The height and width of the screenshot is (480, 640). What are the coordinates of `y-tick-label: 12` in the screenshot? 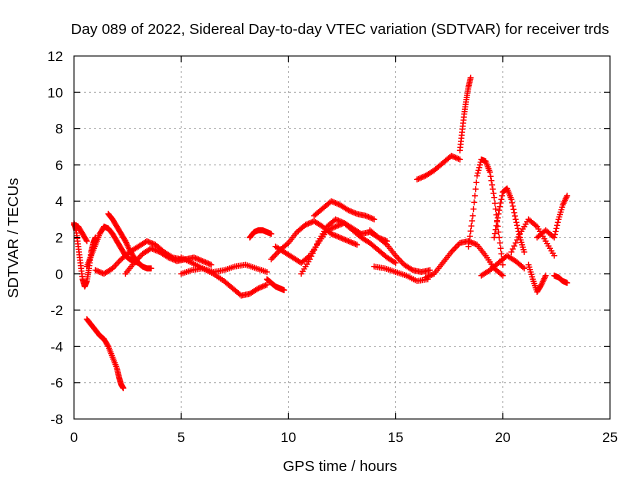 It's located at (55, 56).